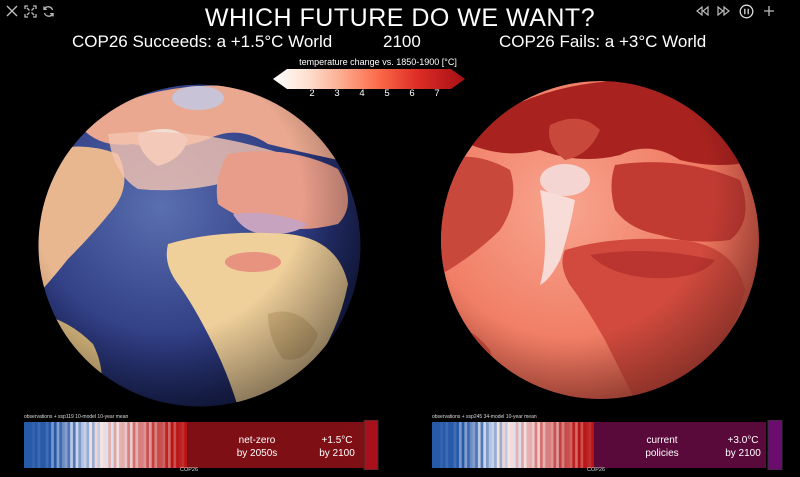  Describe the element at coordinates (402, 41) in the screenshot. I see `year-label: 2100` at that location.